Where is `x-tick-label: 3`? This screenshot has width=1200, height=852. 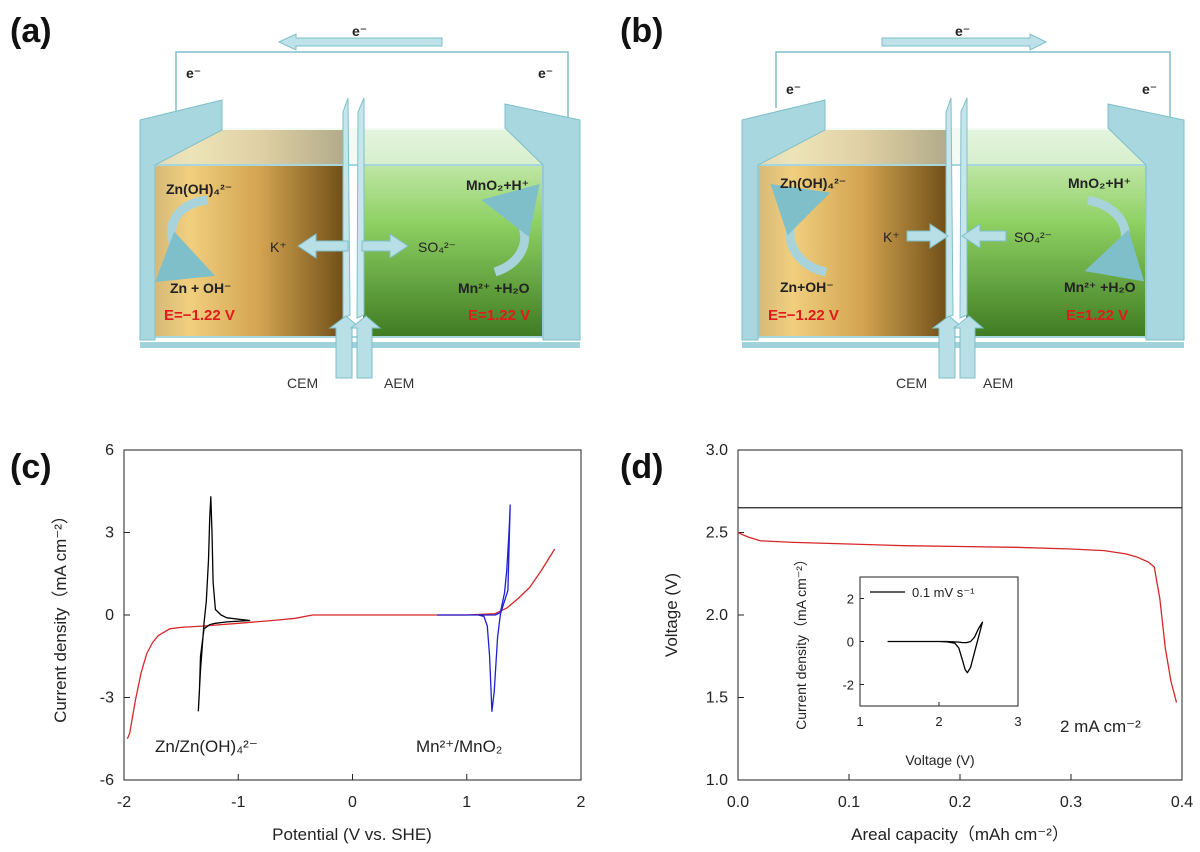
x-tick-label: 3 is located at coordinates (1017, 721).